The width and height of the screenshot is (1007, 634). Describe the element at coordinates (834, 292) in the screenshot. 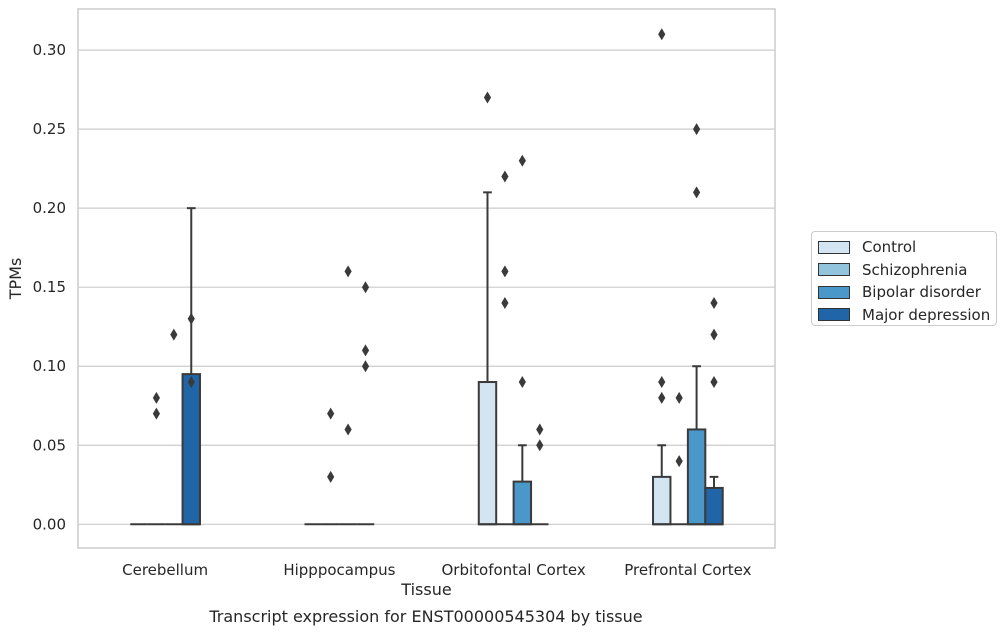

I see `legend-swatch-bipolar-disorder` at that location.